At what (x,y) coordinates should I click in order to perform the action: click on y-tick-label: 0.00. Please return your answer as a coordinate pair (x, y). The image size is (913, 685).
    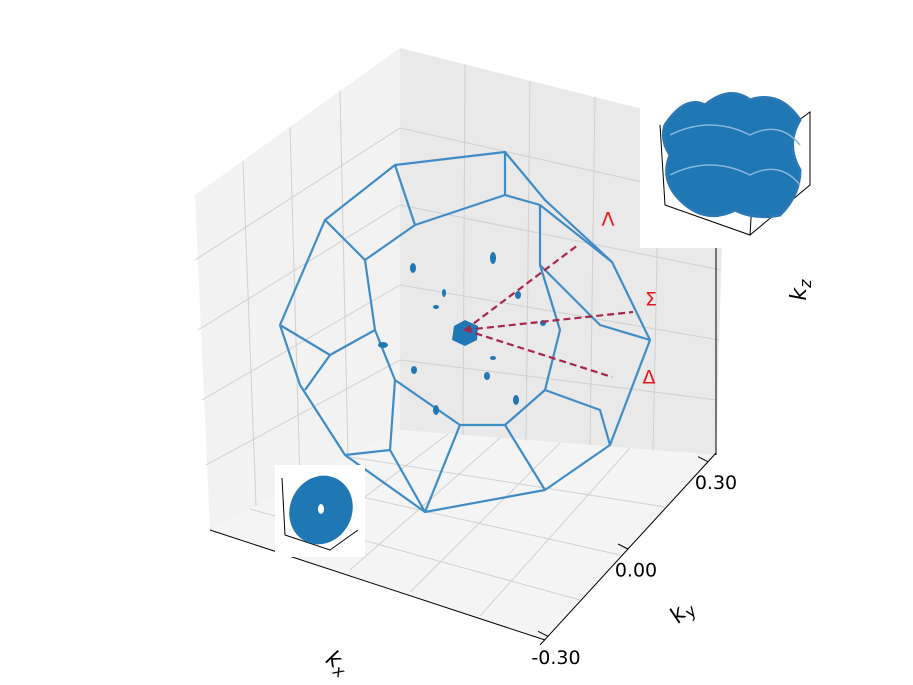
    Looking at the image, I should click on (636, 571).